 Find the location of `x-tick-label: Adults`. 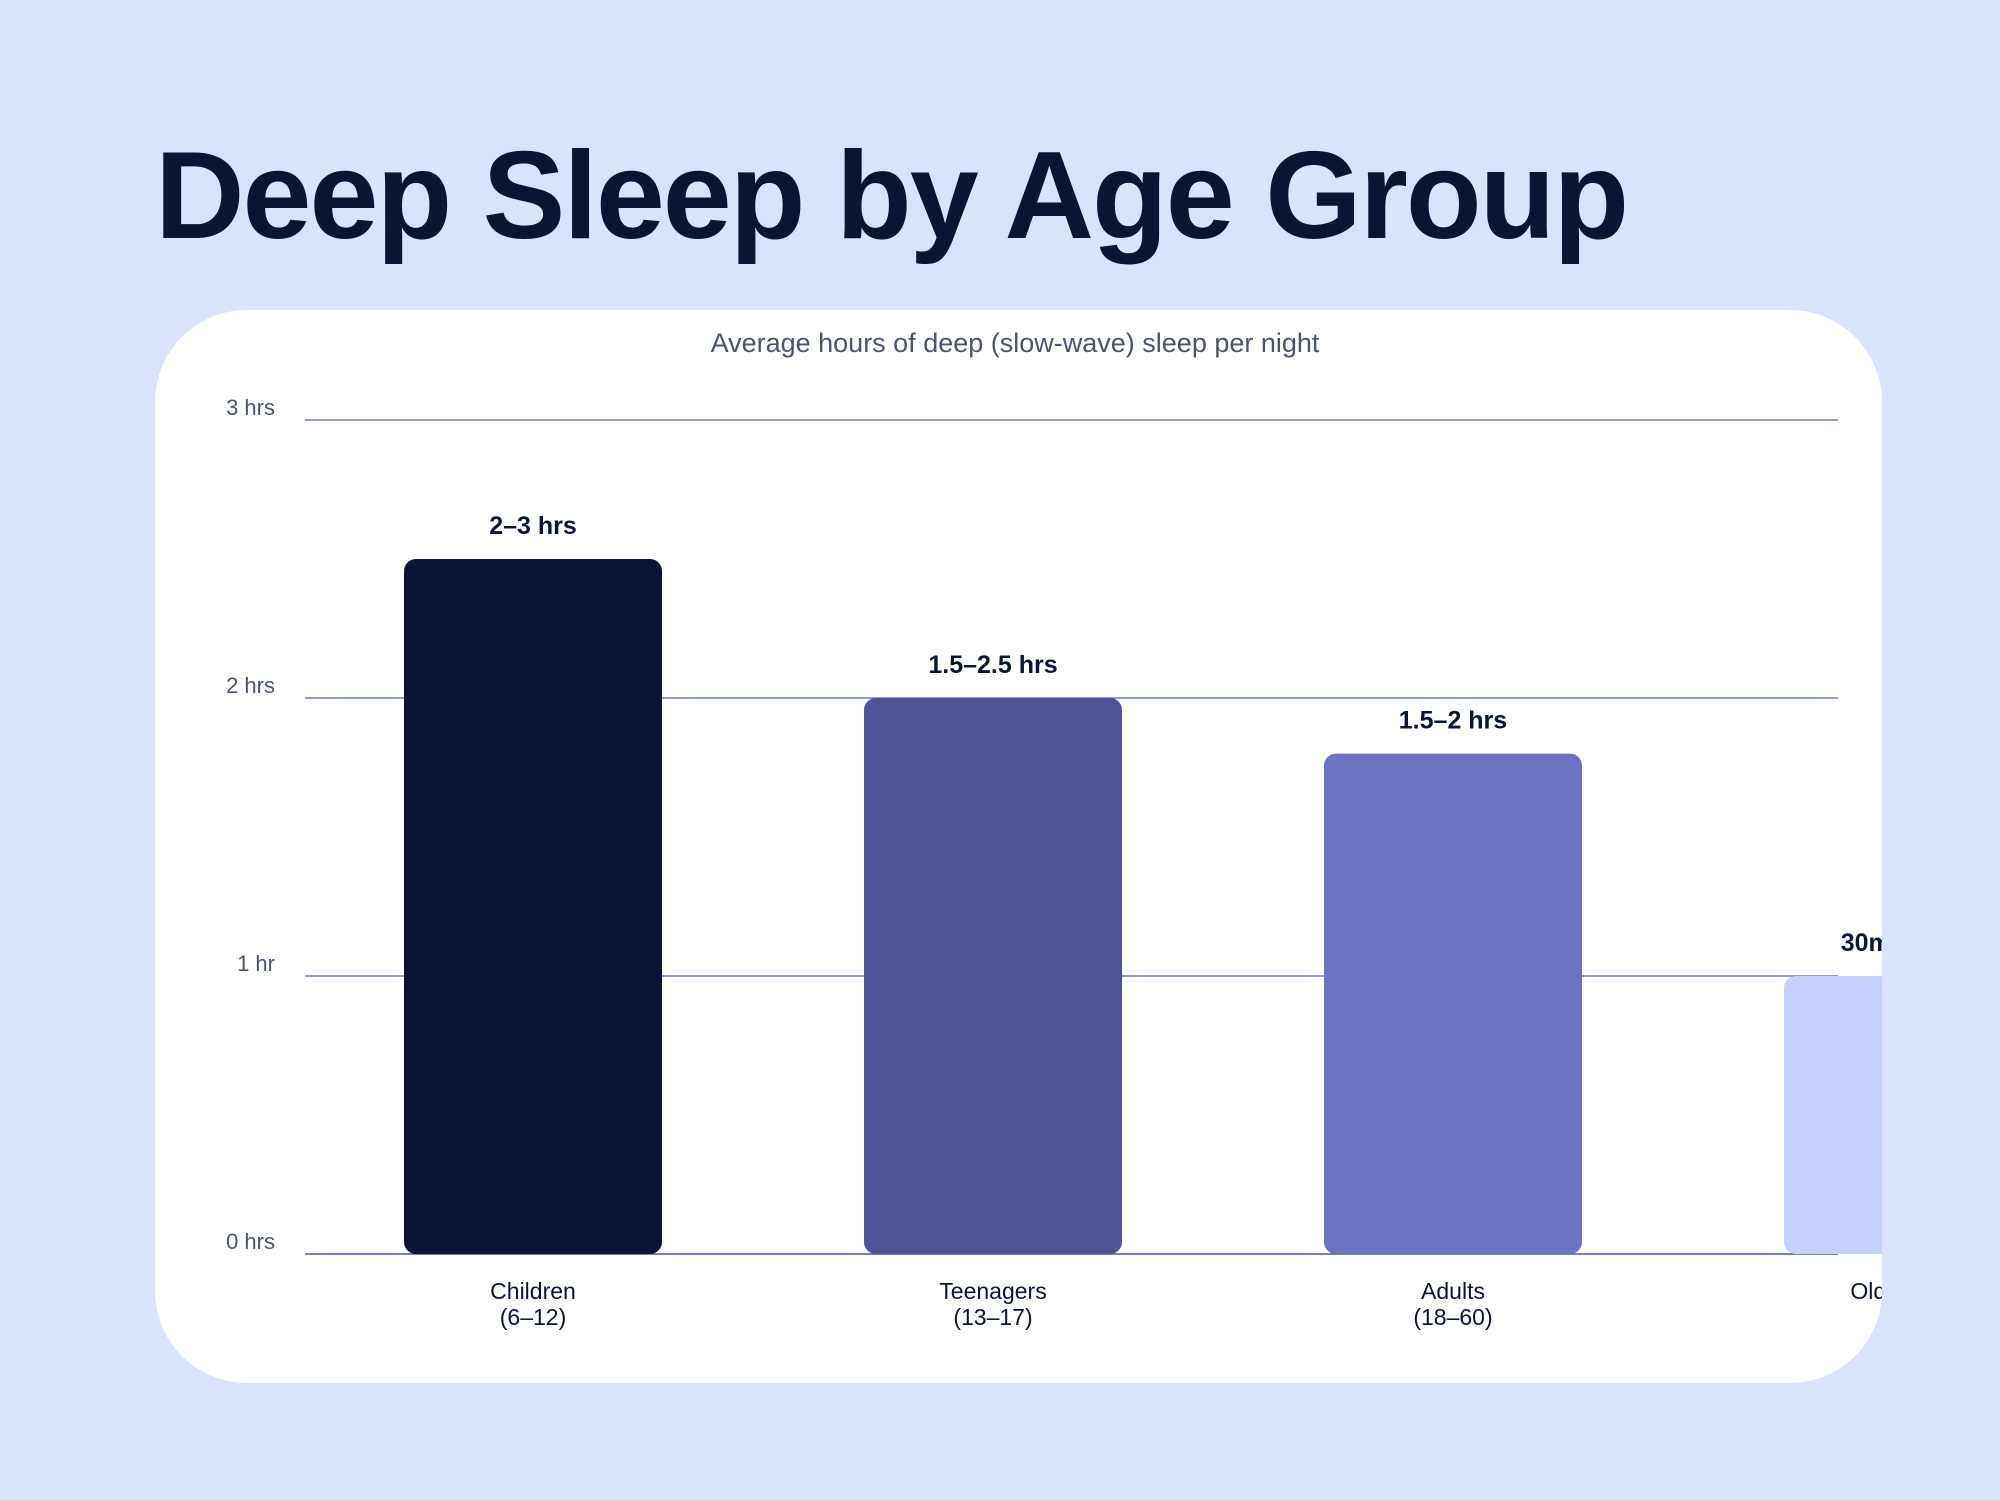

x-tick-label: Adults is located at coordinates (1453, 1291).